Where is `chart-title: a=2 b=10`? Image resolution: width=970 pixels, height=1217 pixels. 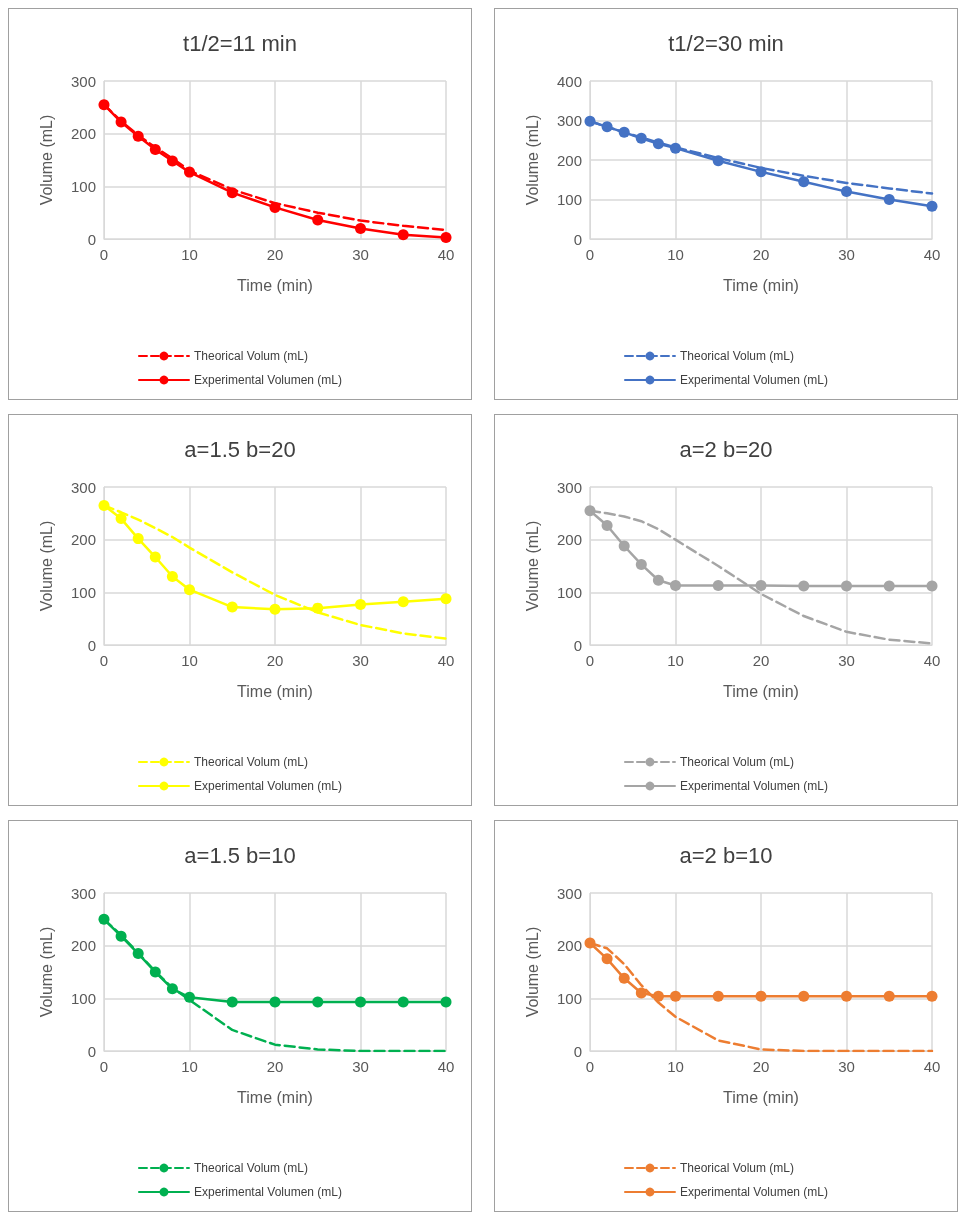 chart-title: a=2 b=10 is located at coordinates (726, 855).